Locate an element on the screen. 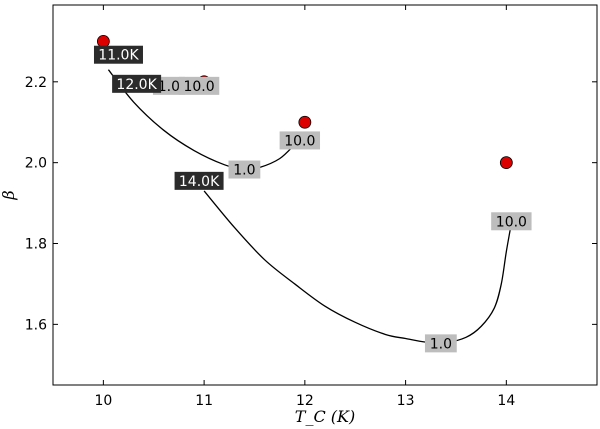 The height and width of the screenshot is (429, 600). label-text: 12.0K is located at coordinates (136, 85).